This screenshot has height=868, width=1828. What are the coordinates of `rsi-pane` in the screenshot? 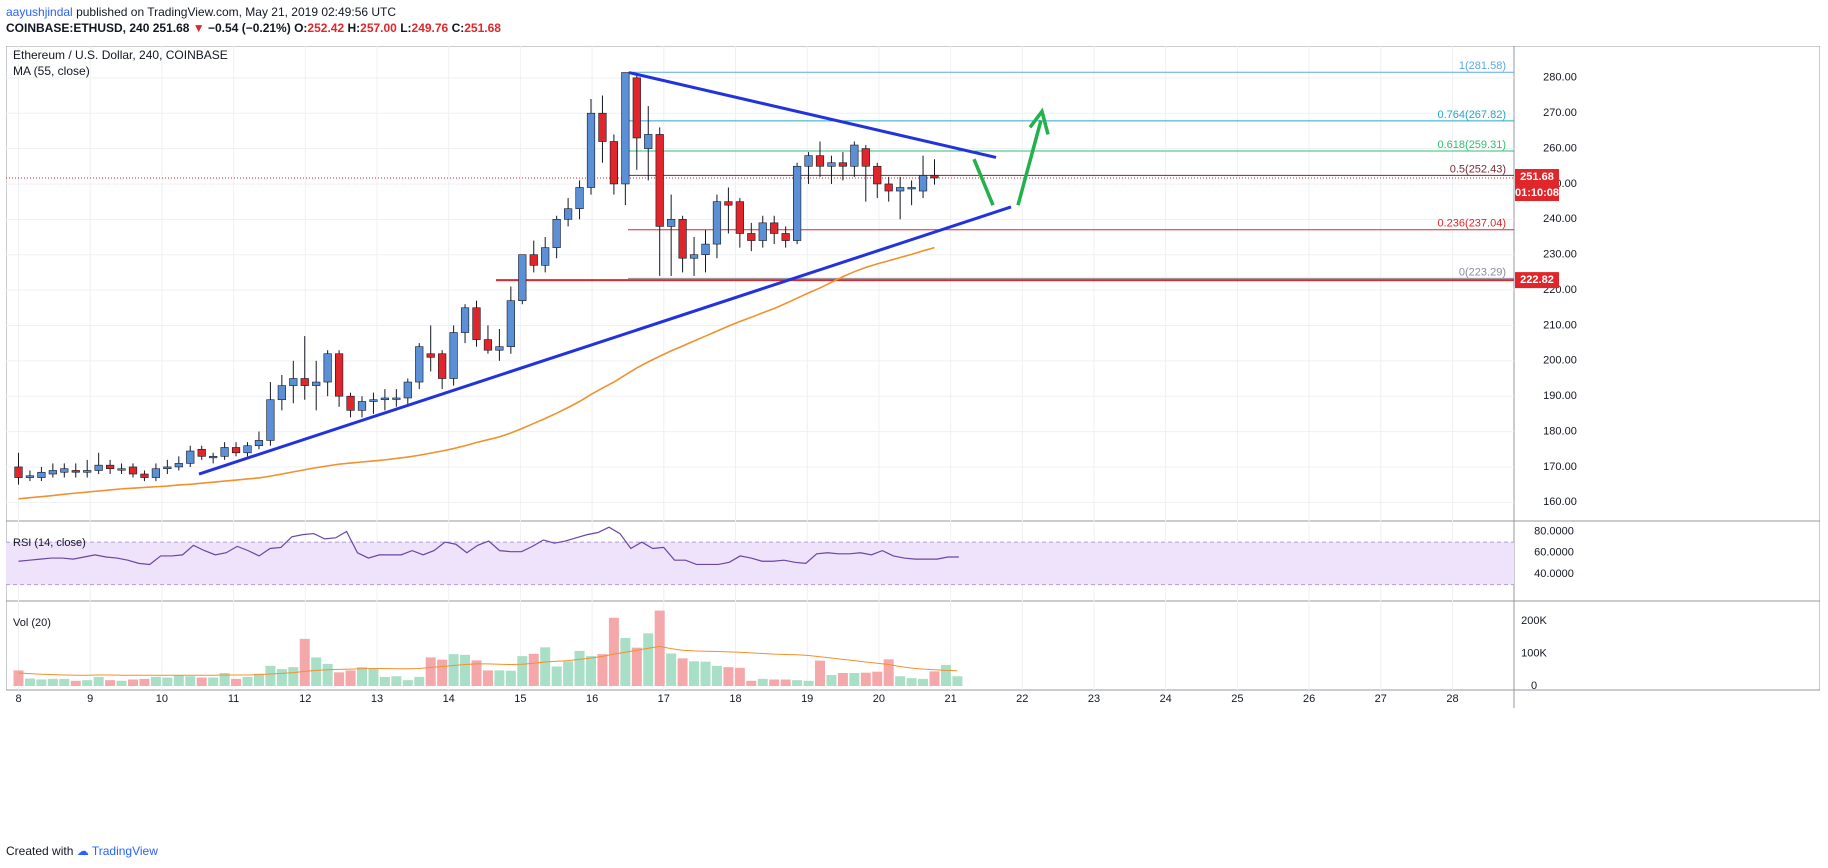 It's located at (760, 556).